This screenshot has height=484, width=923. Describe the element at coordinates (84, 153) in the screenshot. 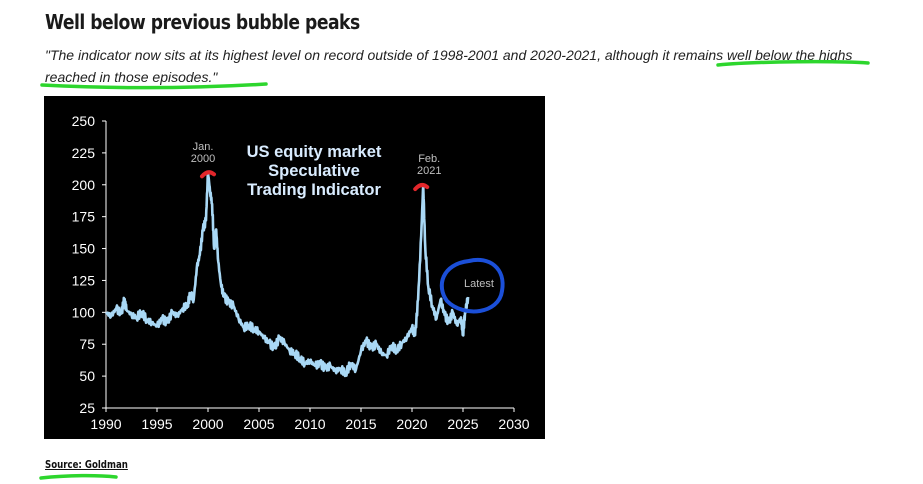

I see `y-tick-label: 225` at that location.